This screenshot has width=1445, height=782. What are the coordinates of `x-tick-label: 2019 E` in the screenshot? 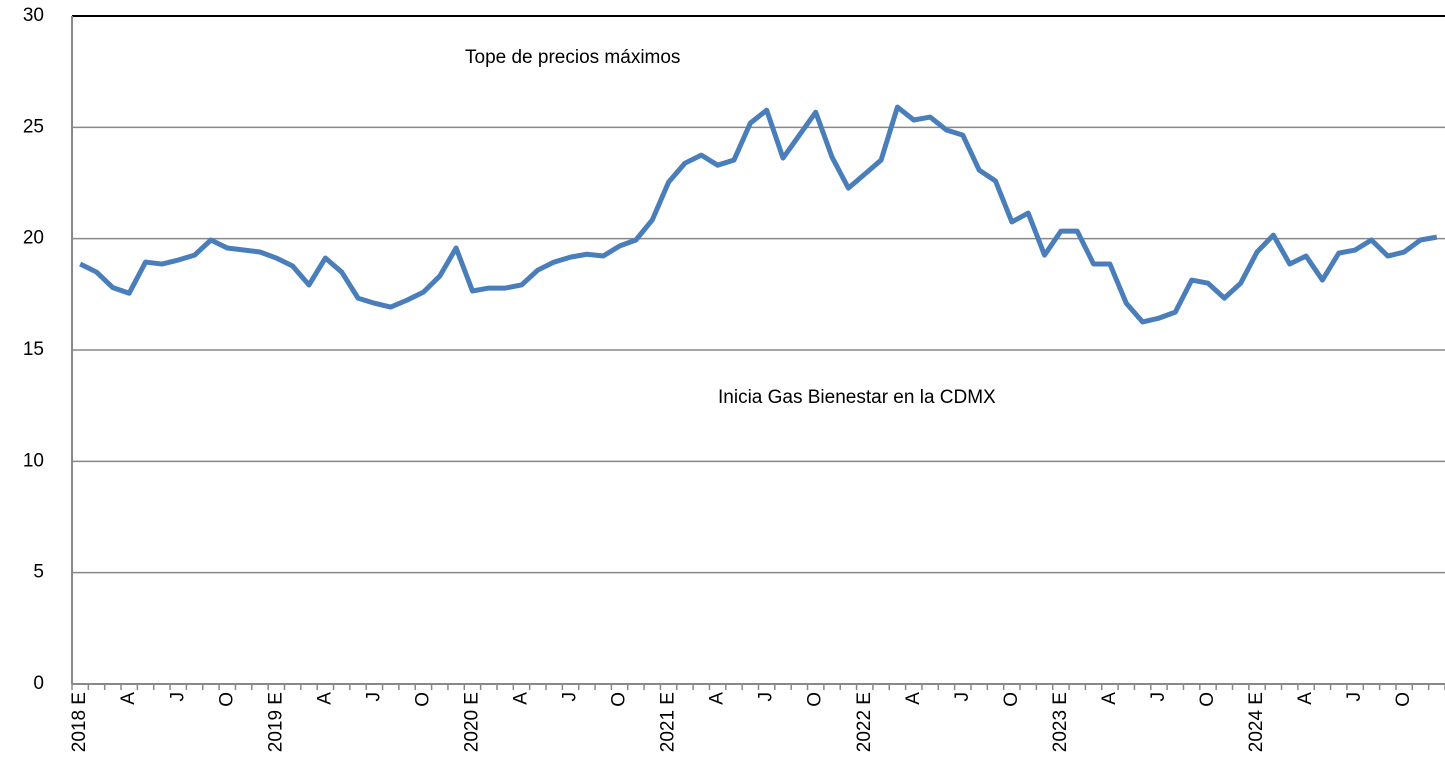 It's located at (275, 722).